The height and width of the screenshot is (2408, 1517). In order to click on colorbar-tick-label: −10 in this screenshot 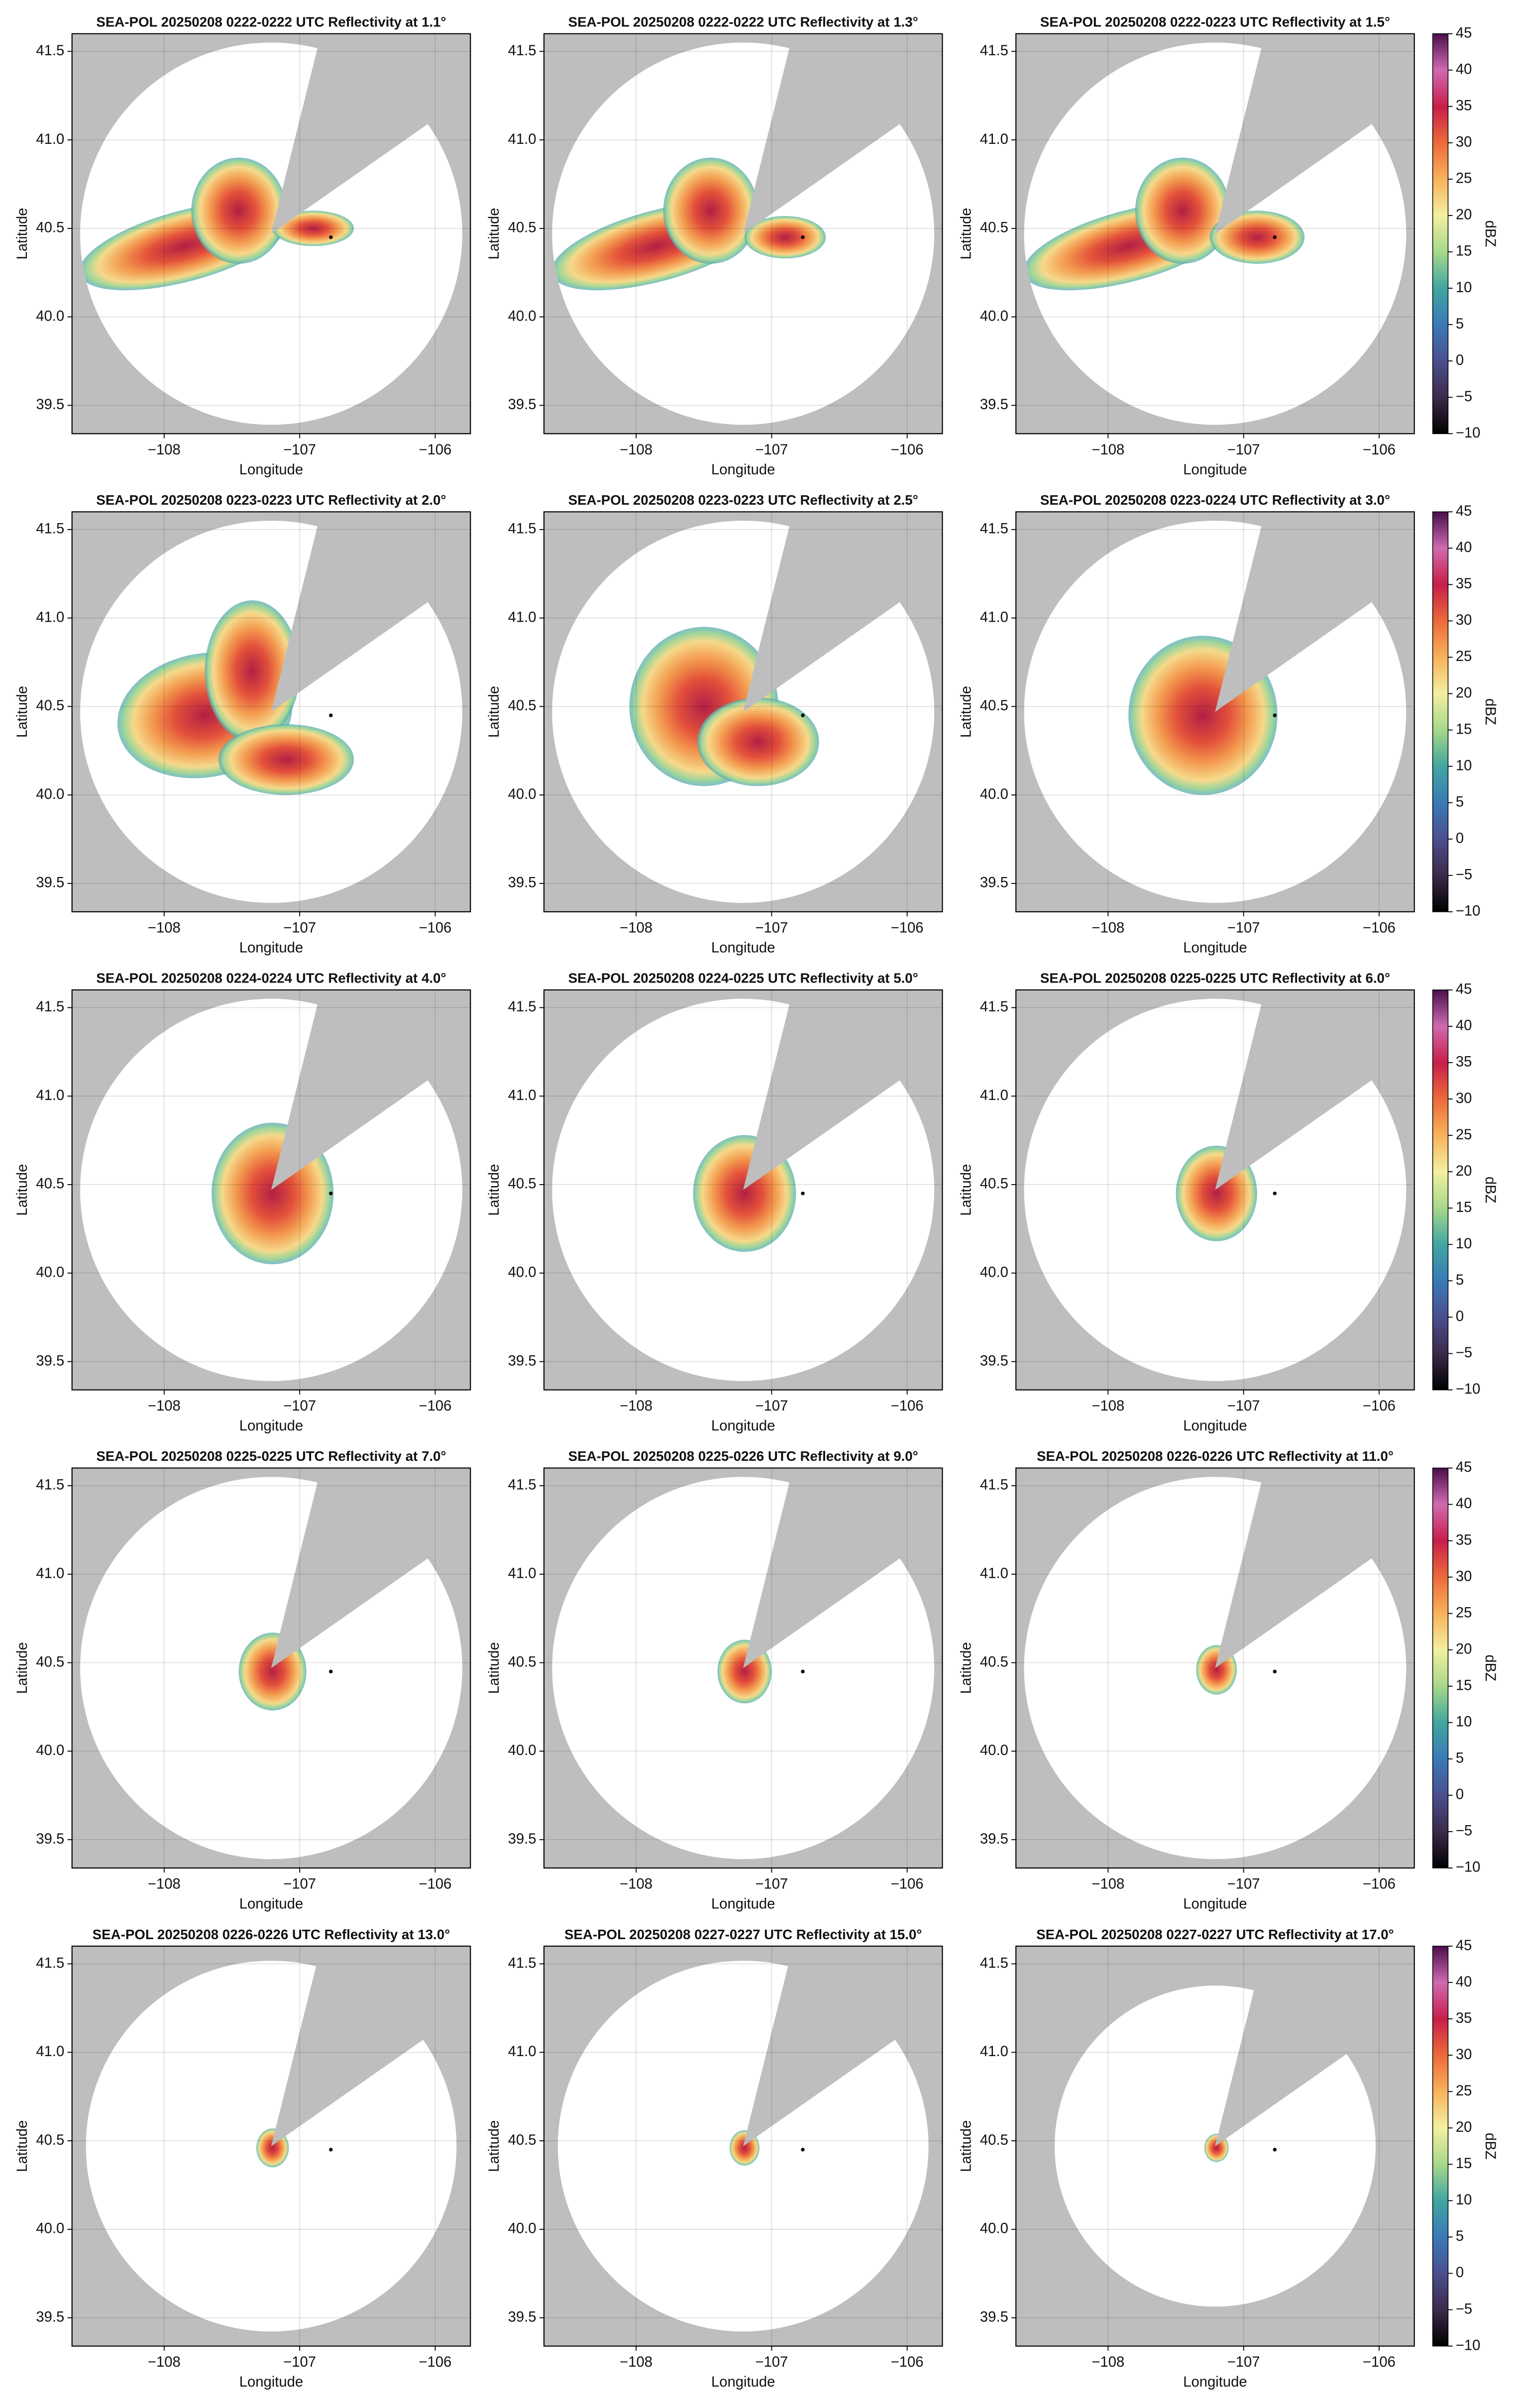, I will do `click(1468, 1867)`.